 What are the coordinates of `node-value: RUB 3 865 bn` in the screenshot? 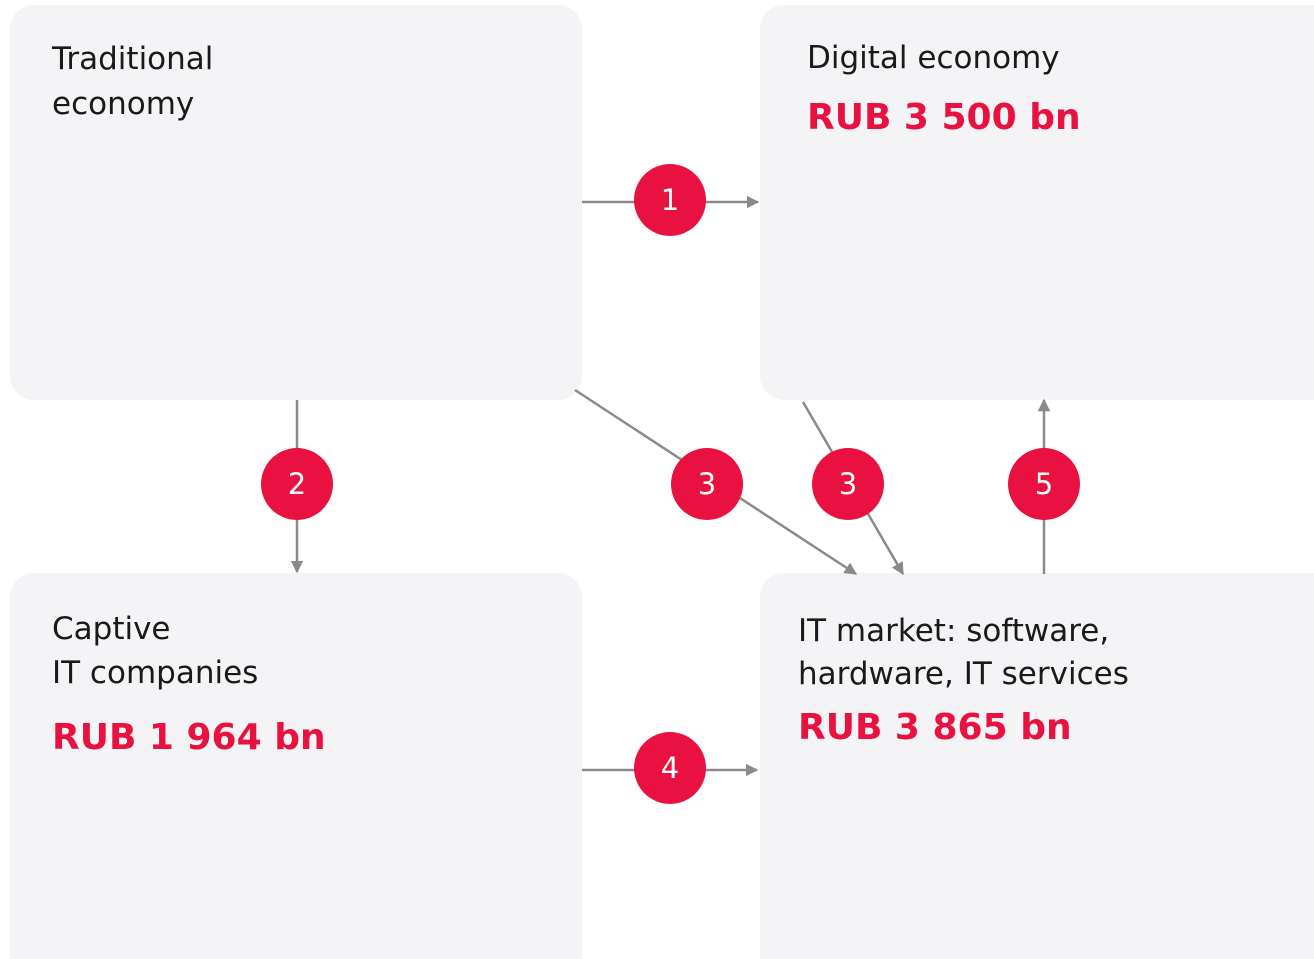 It's located at (935, 727).